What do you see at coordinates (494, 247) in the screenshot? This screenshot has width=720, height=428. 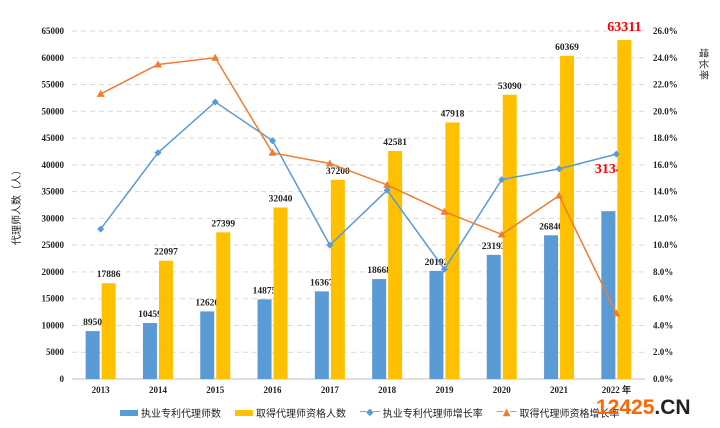 I see `data-label: 23193` at bounding box center [494, 247].